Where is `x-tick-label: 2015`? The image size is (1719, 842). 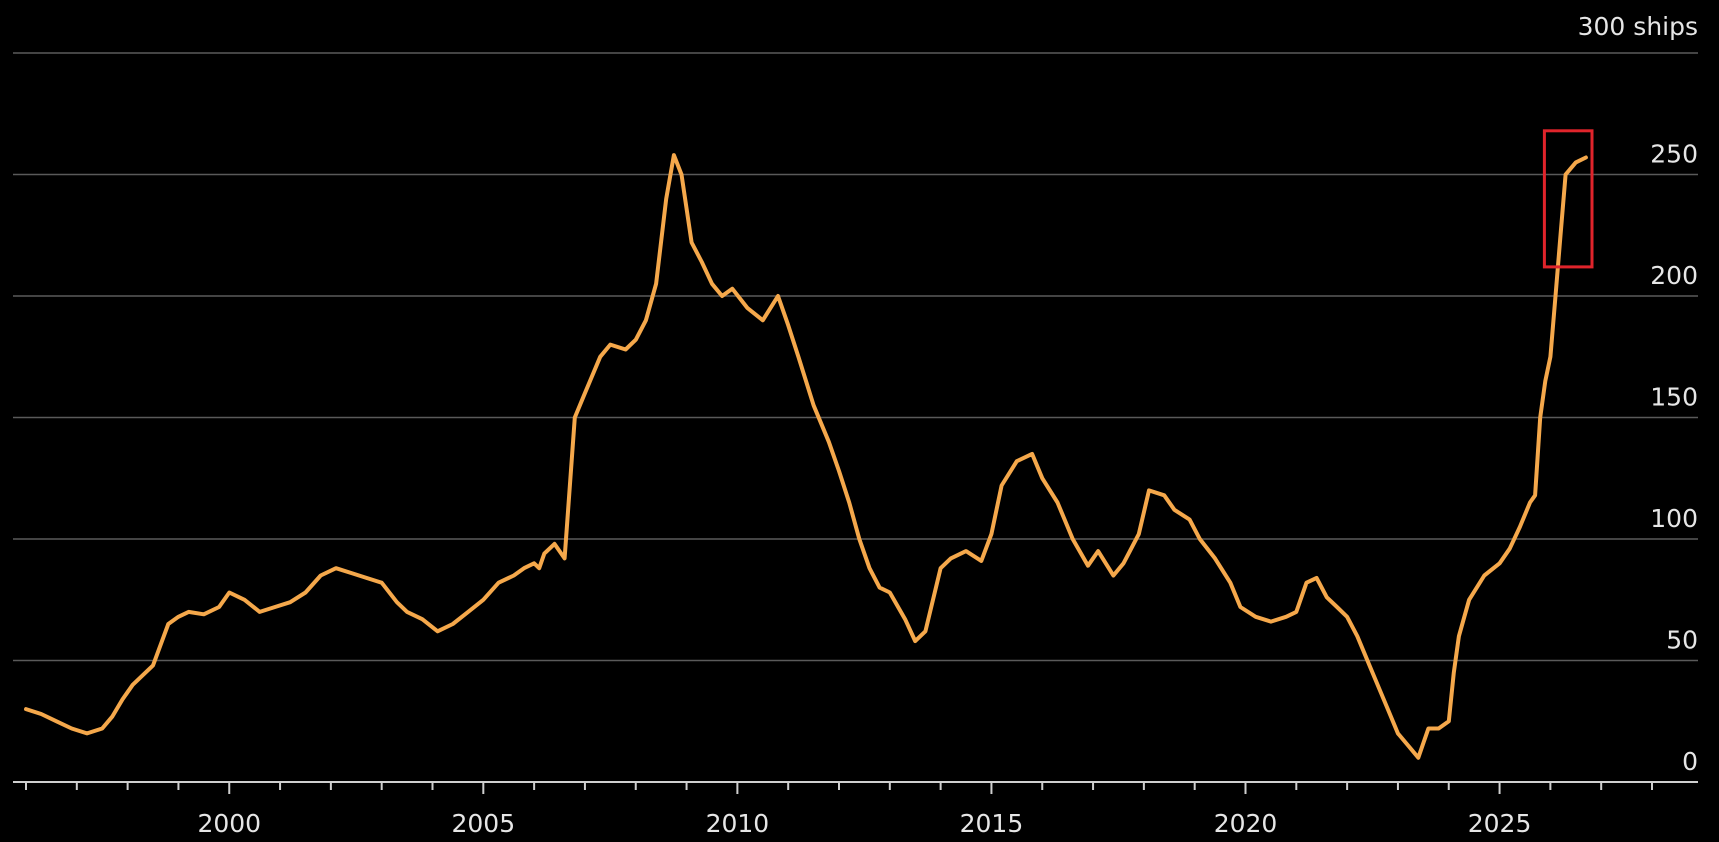
x-tick-label: 2015 is located at coordinates (992, 823).